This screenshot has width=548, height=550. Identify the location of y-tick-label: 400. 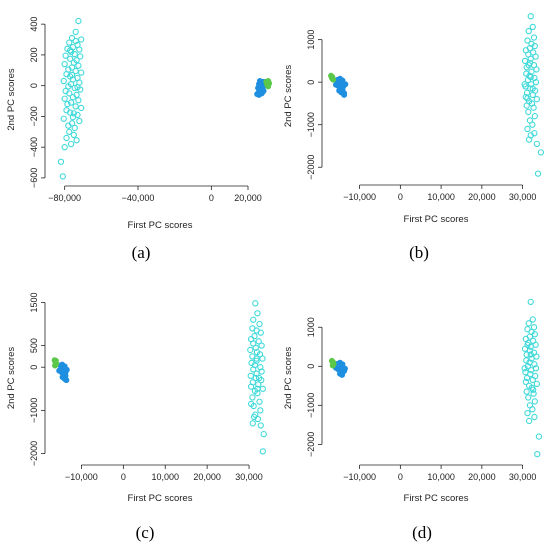
(34, 24).